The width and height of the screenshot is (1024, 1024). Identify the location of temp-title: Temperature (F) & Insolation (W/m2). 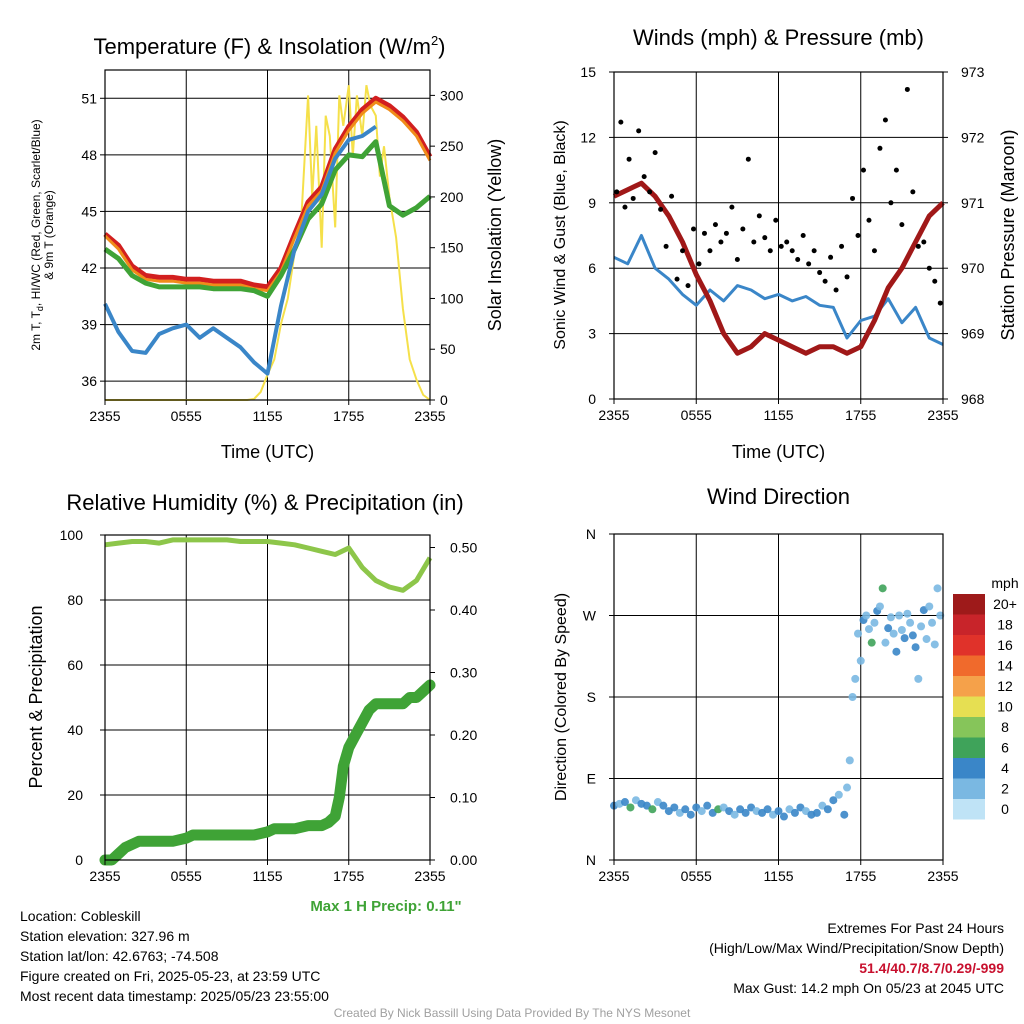
(270, 46).